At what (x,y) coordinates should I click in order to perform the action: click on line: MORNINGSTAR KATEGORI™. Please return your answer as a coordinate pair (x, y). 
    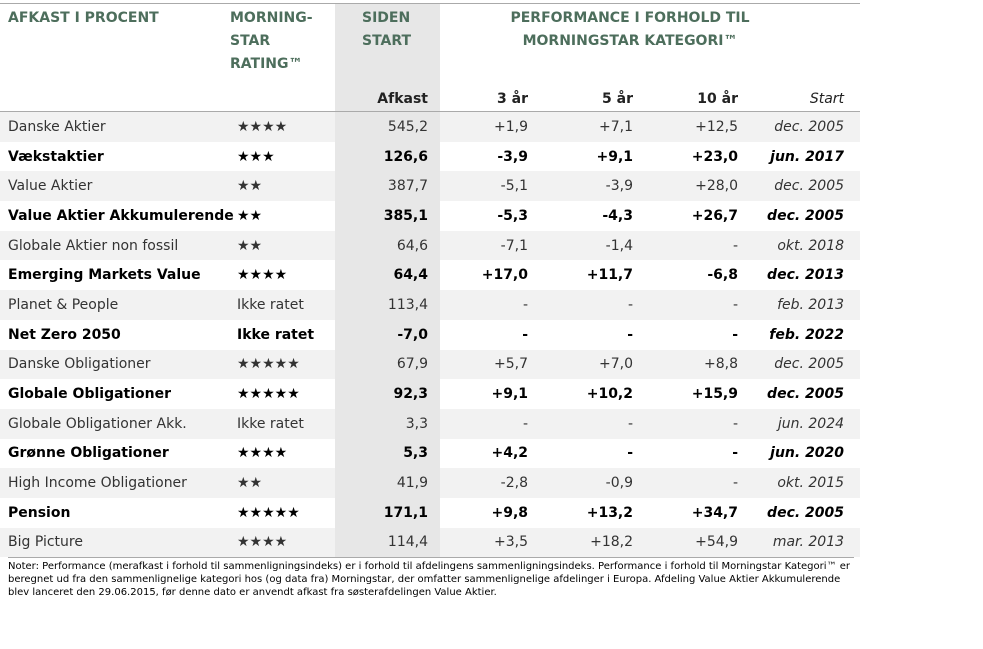
    Looking at the image, I should click on (630, 41).